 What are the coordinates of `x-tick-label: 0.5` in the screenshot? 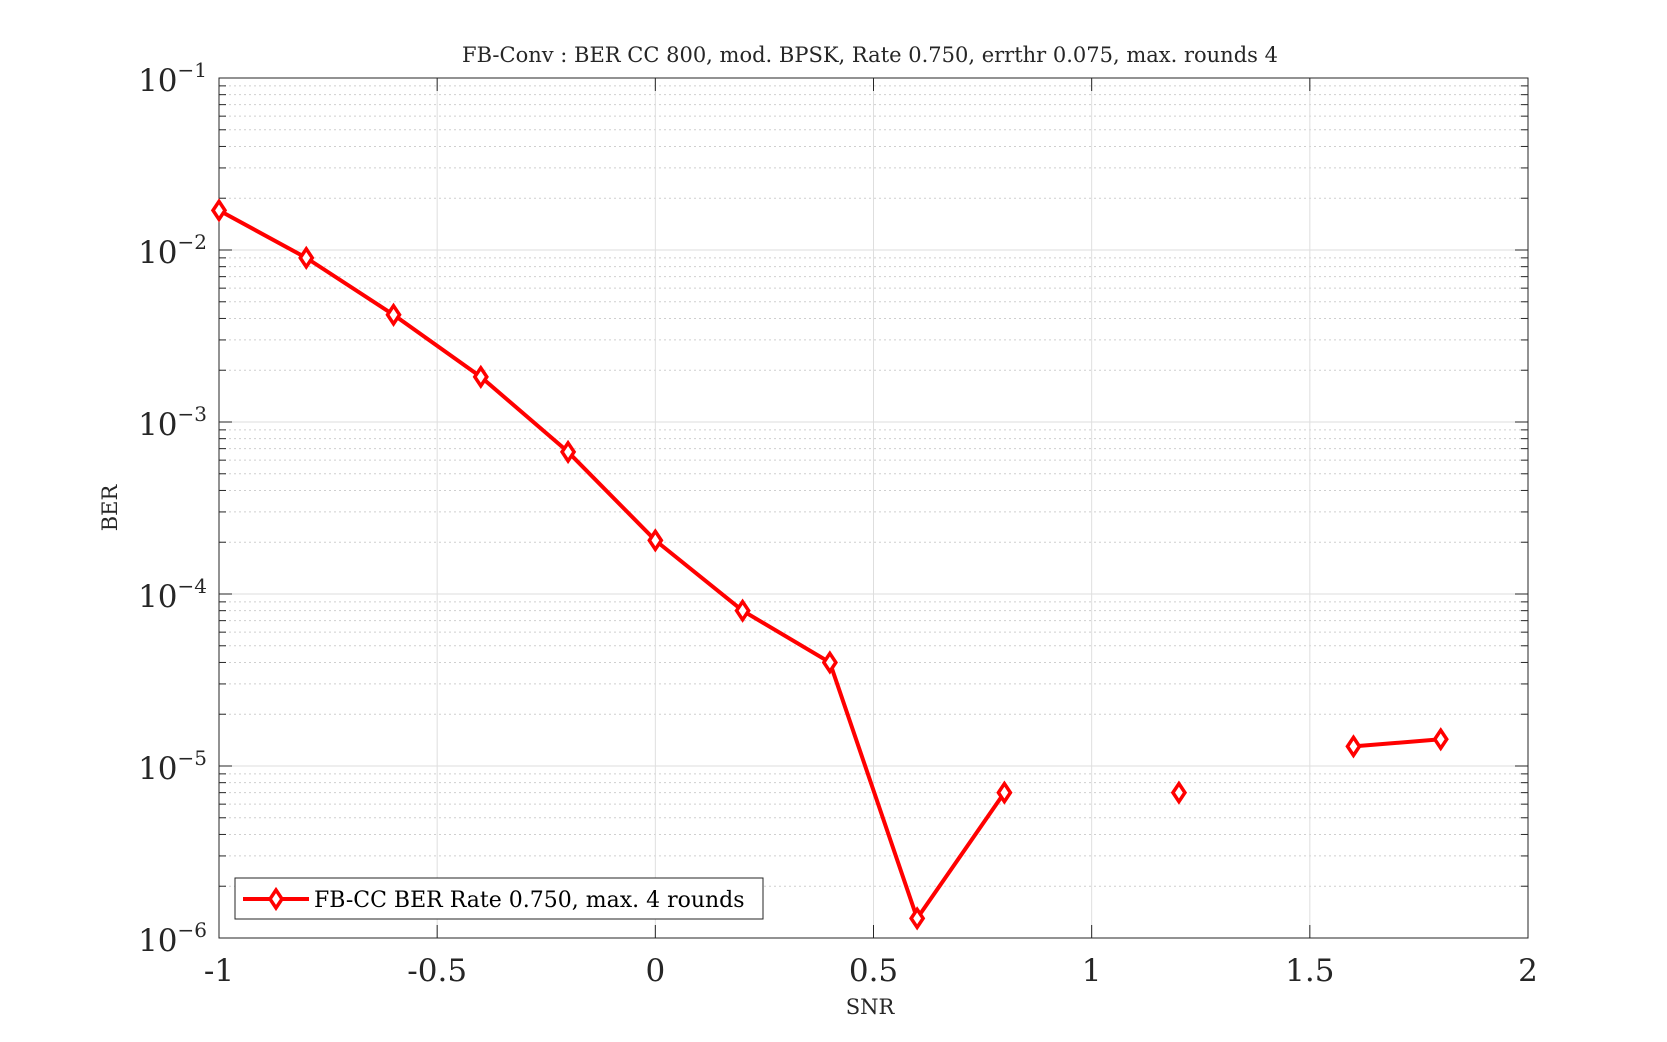 It's located at (873, 971).